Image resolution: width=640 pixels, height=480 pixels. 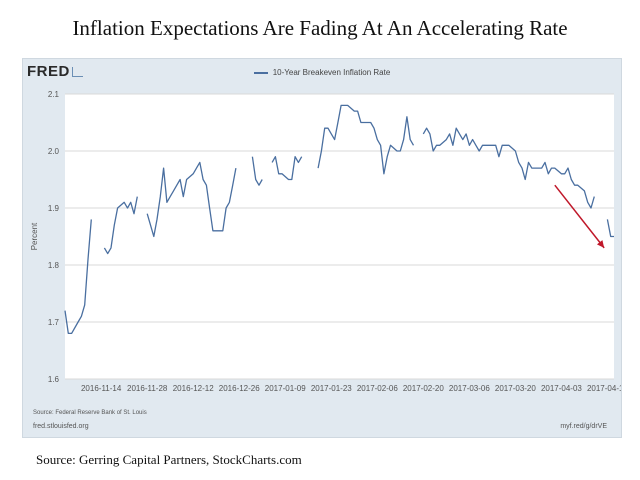 What do you see at coordinates (579, 216) in the screenshot?
I see `trend-arrow-shaft` at bounding box center [579, 216].